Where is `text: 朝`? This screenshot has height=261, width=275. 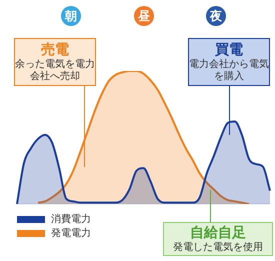 text: 朝 is located at coordinates (71, 16).